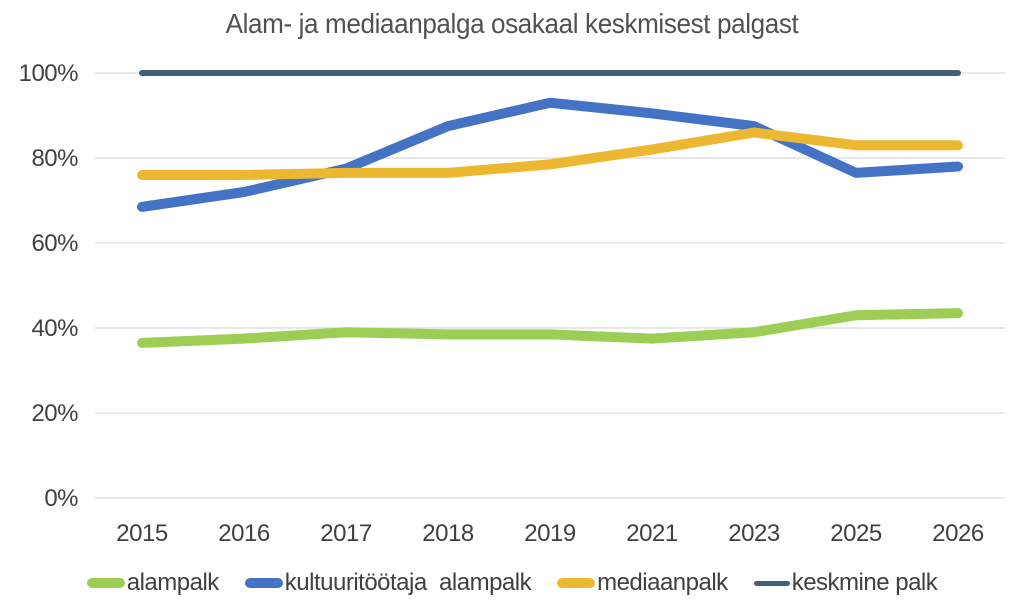 Image resolution: width=1024 pixels, height=614 pixels. Describe the element at coordinates (49, 73) in the screenshot. I see `y-tick-label-100-: 100%` at that location.